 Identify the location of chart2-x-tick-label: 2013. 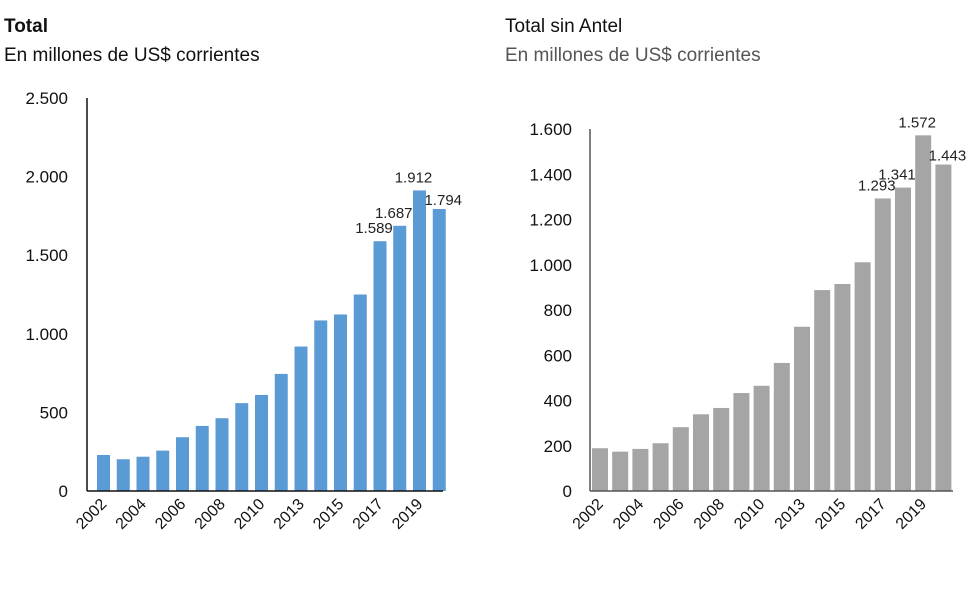
(790, 514).